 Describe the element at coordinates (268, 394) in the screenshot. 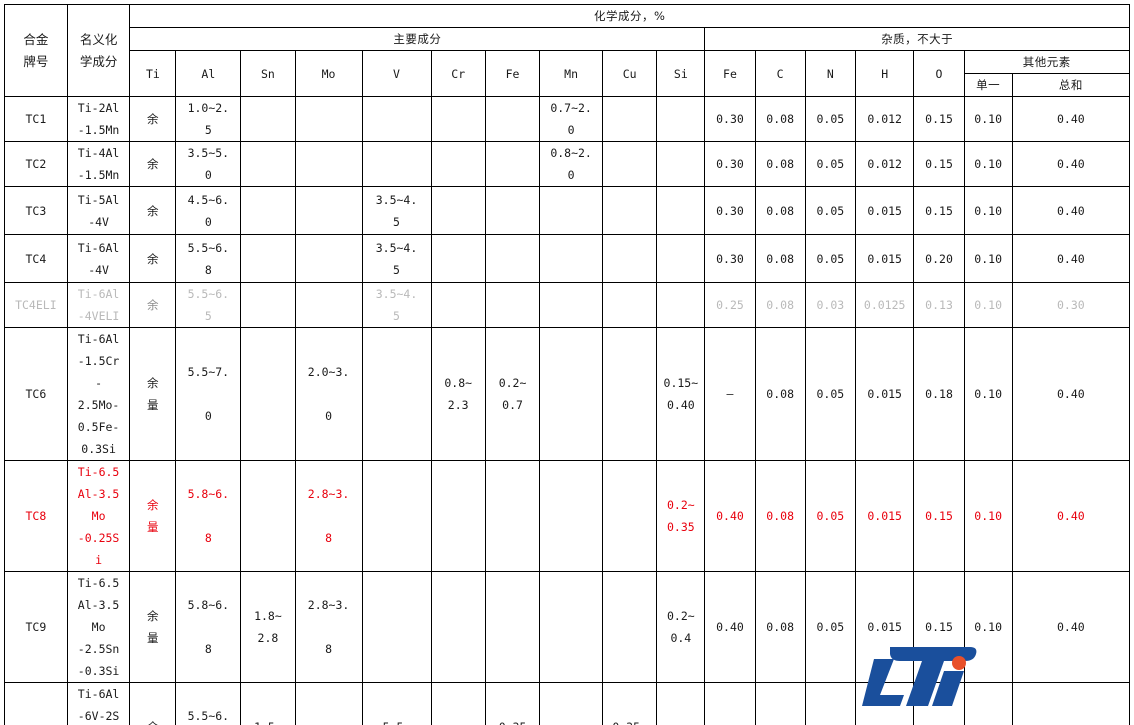

I see `cell-main-sn` at that location.